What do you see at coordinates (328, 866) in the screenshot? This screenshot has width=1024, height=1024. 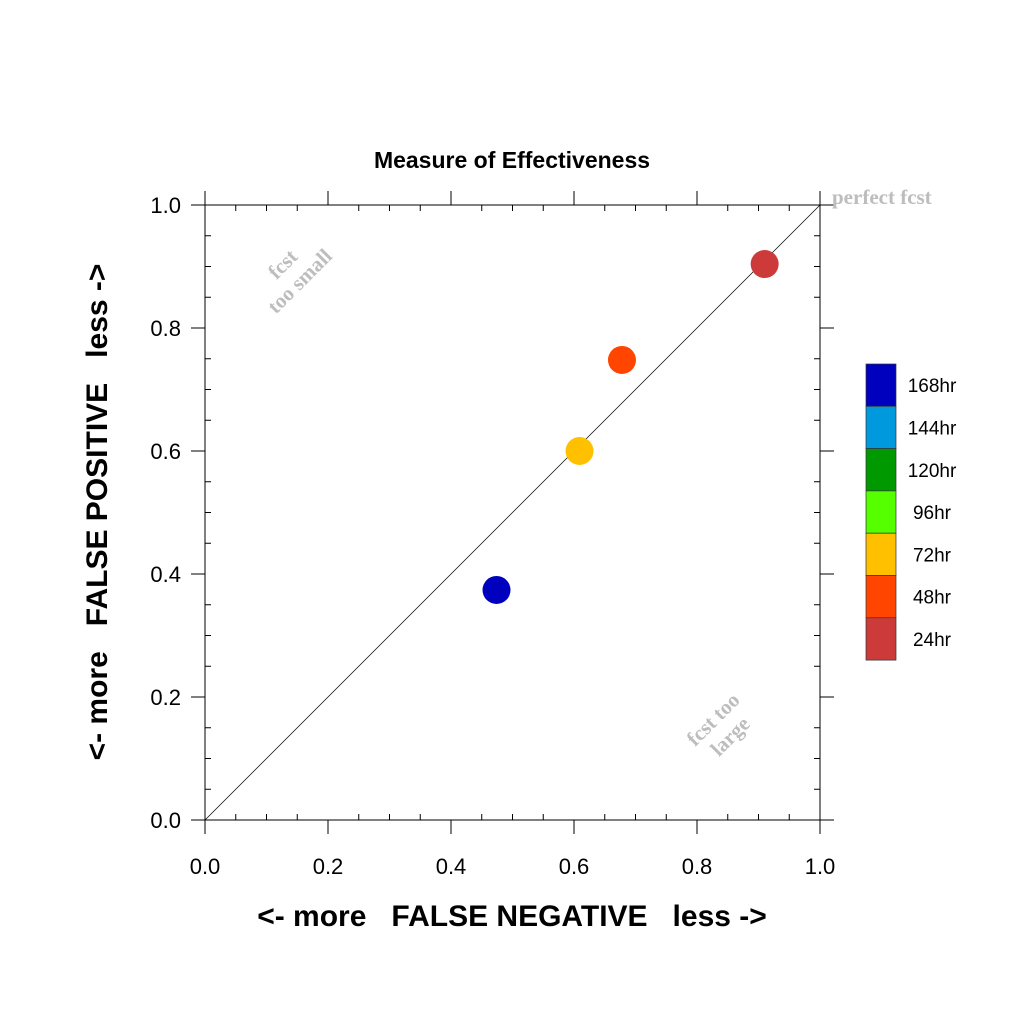 I see `x-tick-label: 0.2` at bounding box center [328, 866].